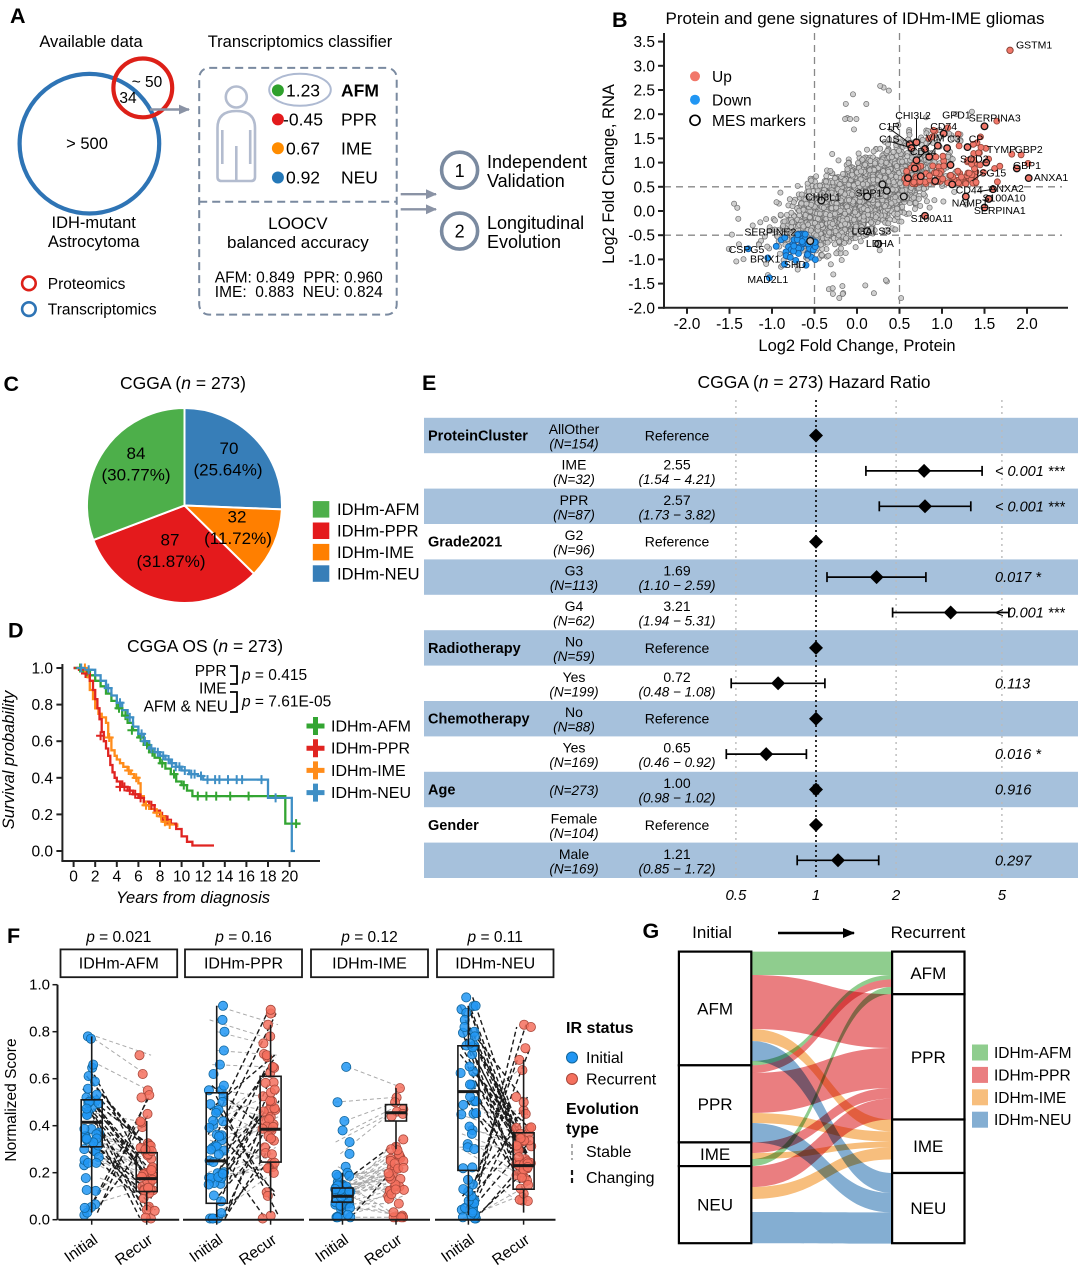 Image resolution: width=1080 pixels, height=1265 pixels. What do you see at coordinates (1051, 178) in the screenshot?
I see `svg-text: ANXA1` at bounding box center [1051, 178].